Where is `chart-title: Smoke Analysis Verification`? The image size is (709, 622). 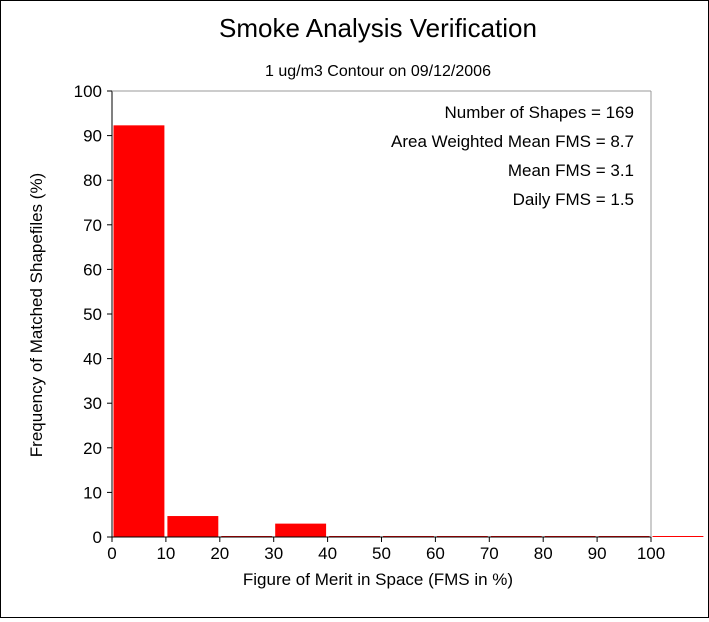 chart-title: Smoke Analysis Verification is located at coordinates (378, 28).